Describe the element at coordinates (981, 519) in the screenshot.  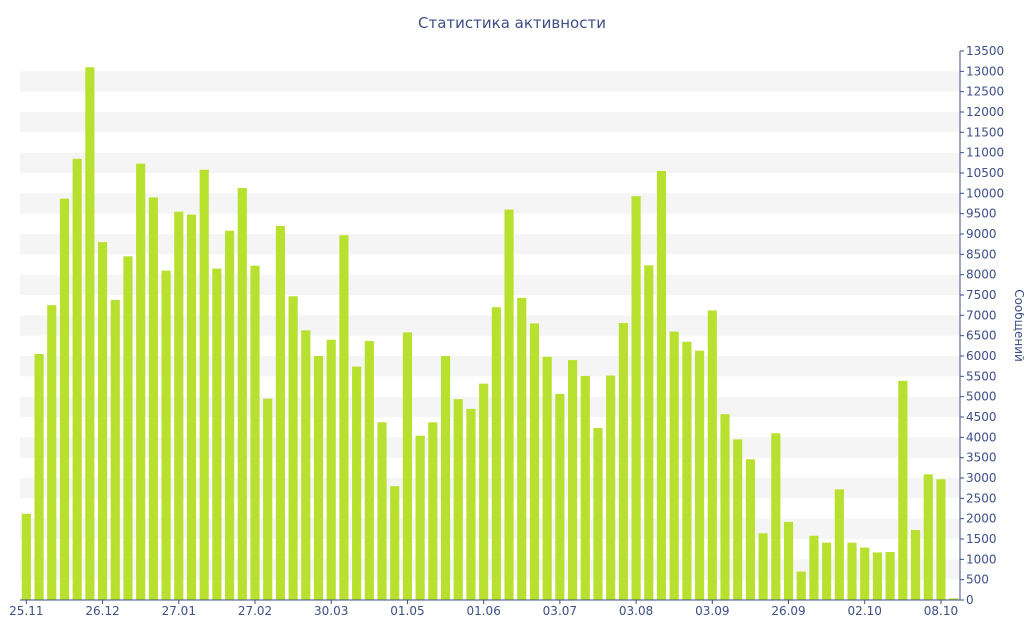
I see `y-tick-label: 2000` at that location.